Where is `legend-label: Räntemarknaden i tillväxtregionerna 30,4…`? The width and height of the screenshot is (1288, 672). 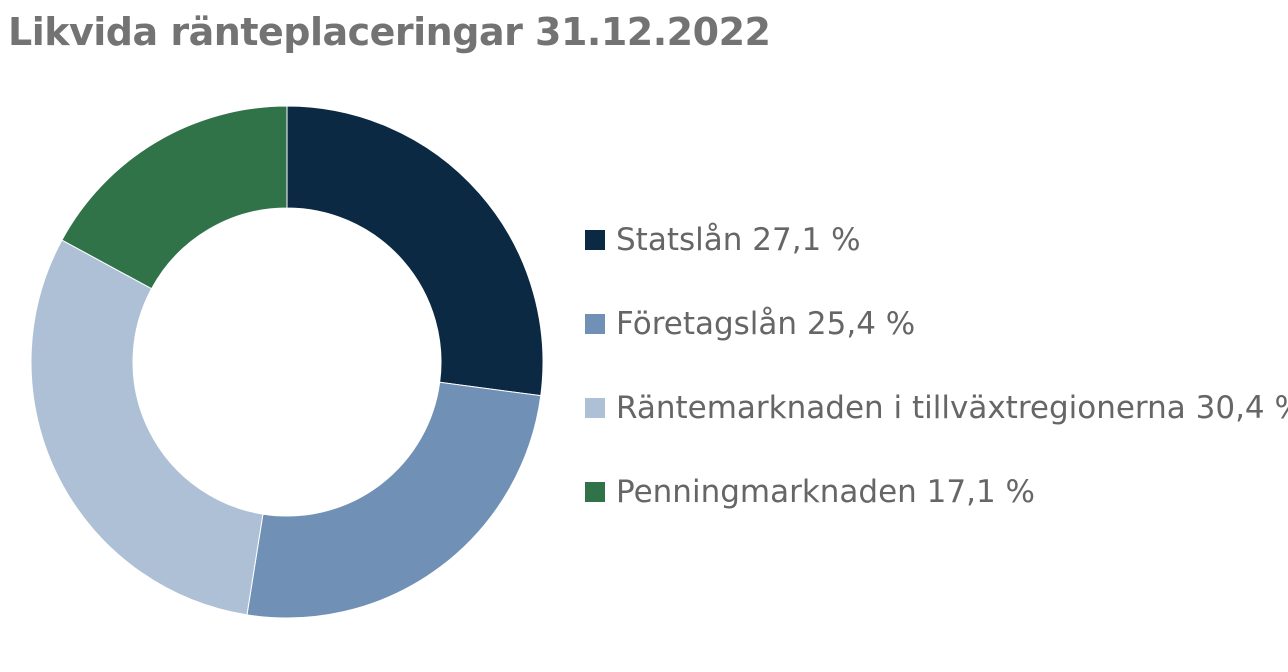 legend-label: Räntemarknaden i tillväxtregionerna 30,4… is located at coordinates (952, 408).